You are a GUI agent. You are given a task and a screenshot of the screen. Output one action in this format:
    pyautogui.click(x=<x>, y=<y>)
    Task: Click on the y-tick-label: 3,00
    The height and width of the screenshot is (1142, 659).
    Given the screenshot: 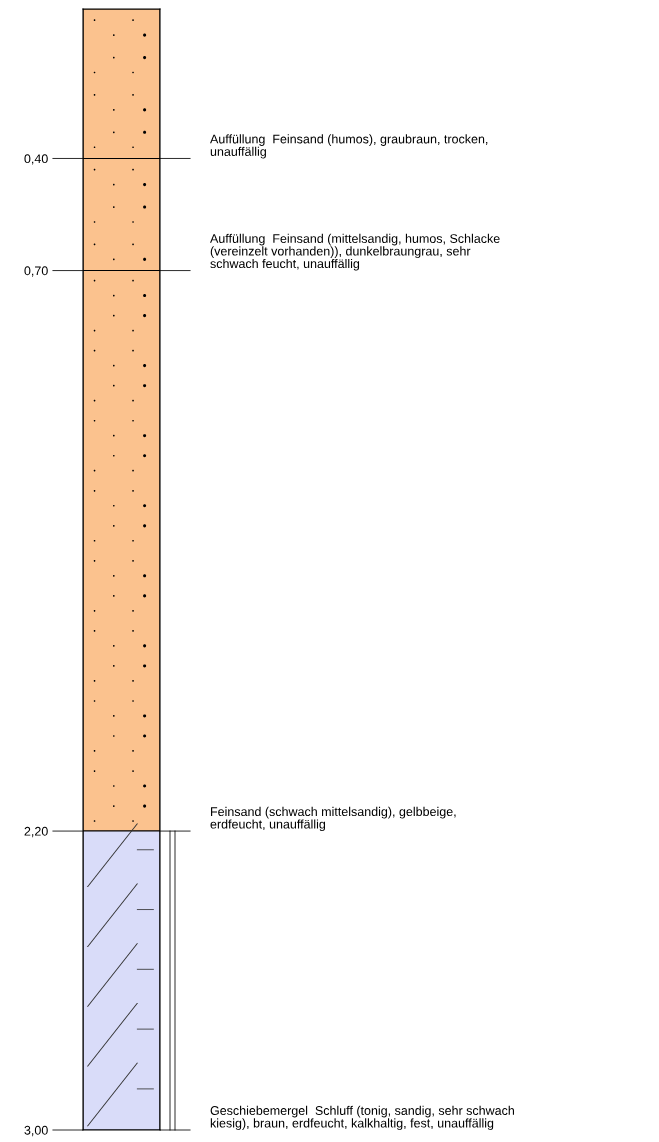 What is the action you would take?
    pyautogui.click(x=36, y=1131)
    